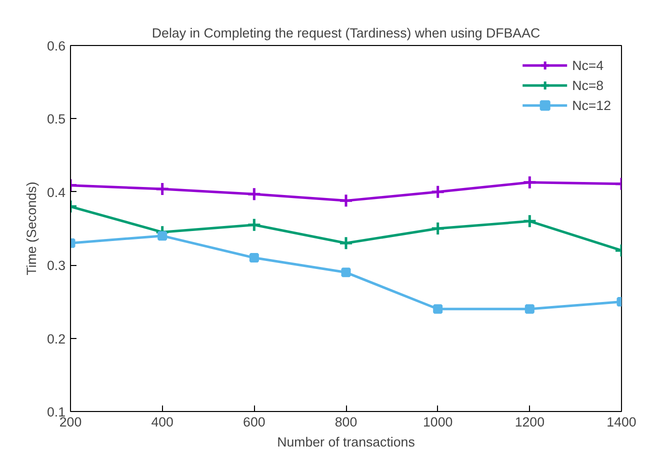 This screenshot has width=651, height=466. Describe the element at coordinates (56, 119) in the screenshot. I see `y-tick-label: 0.5` at that location.